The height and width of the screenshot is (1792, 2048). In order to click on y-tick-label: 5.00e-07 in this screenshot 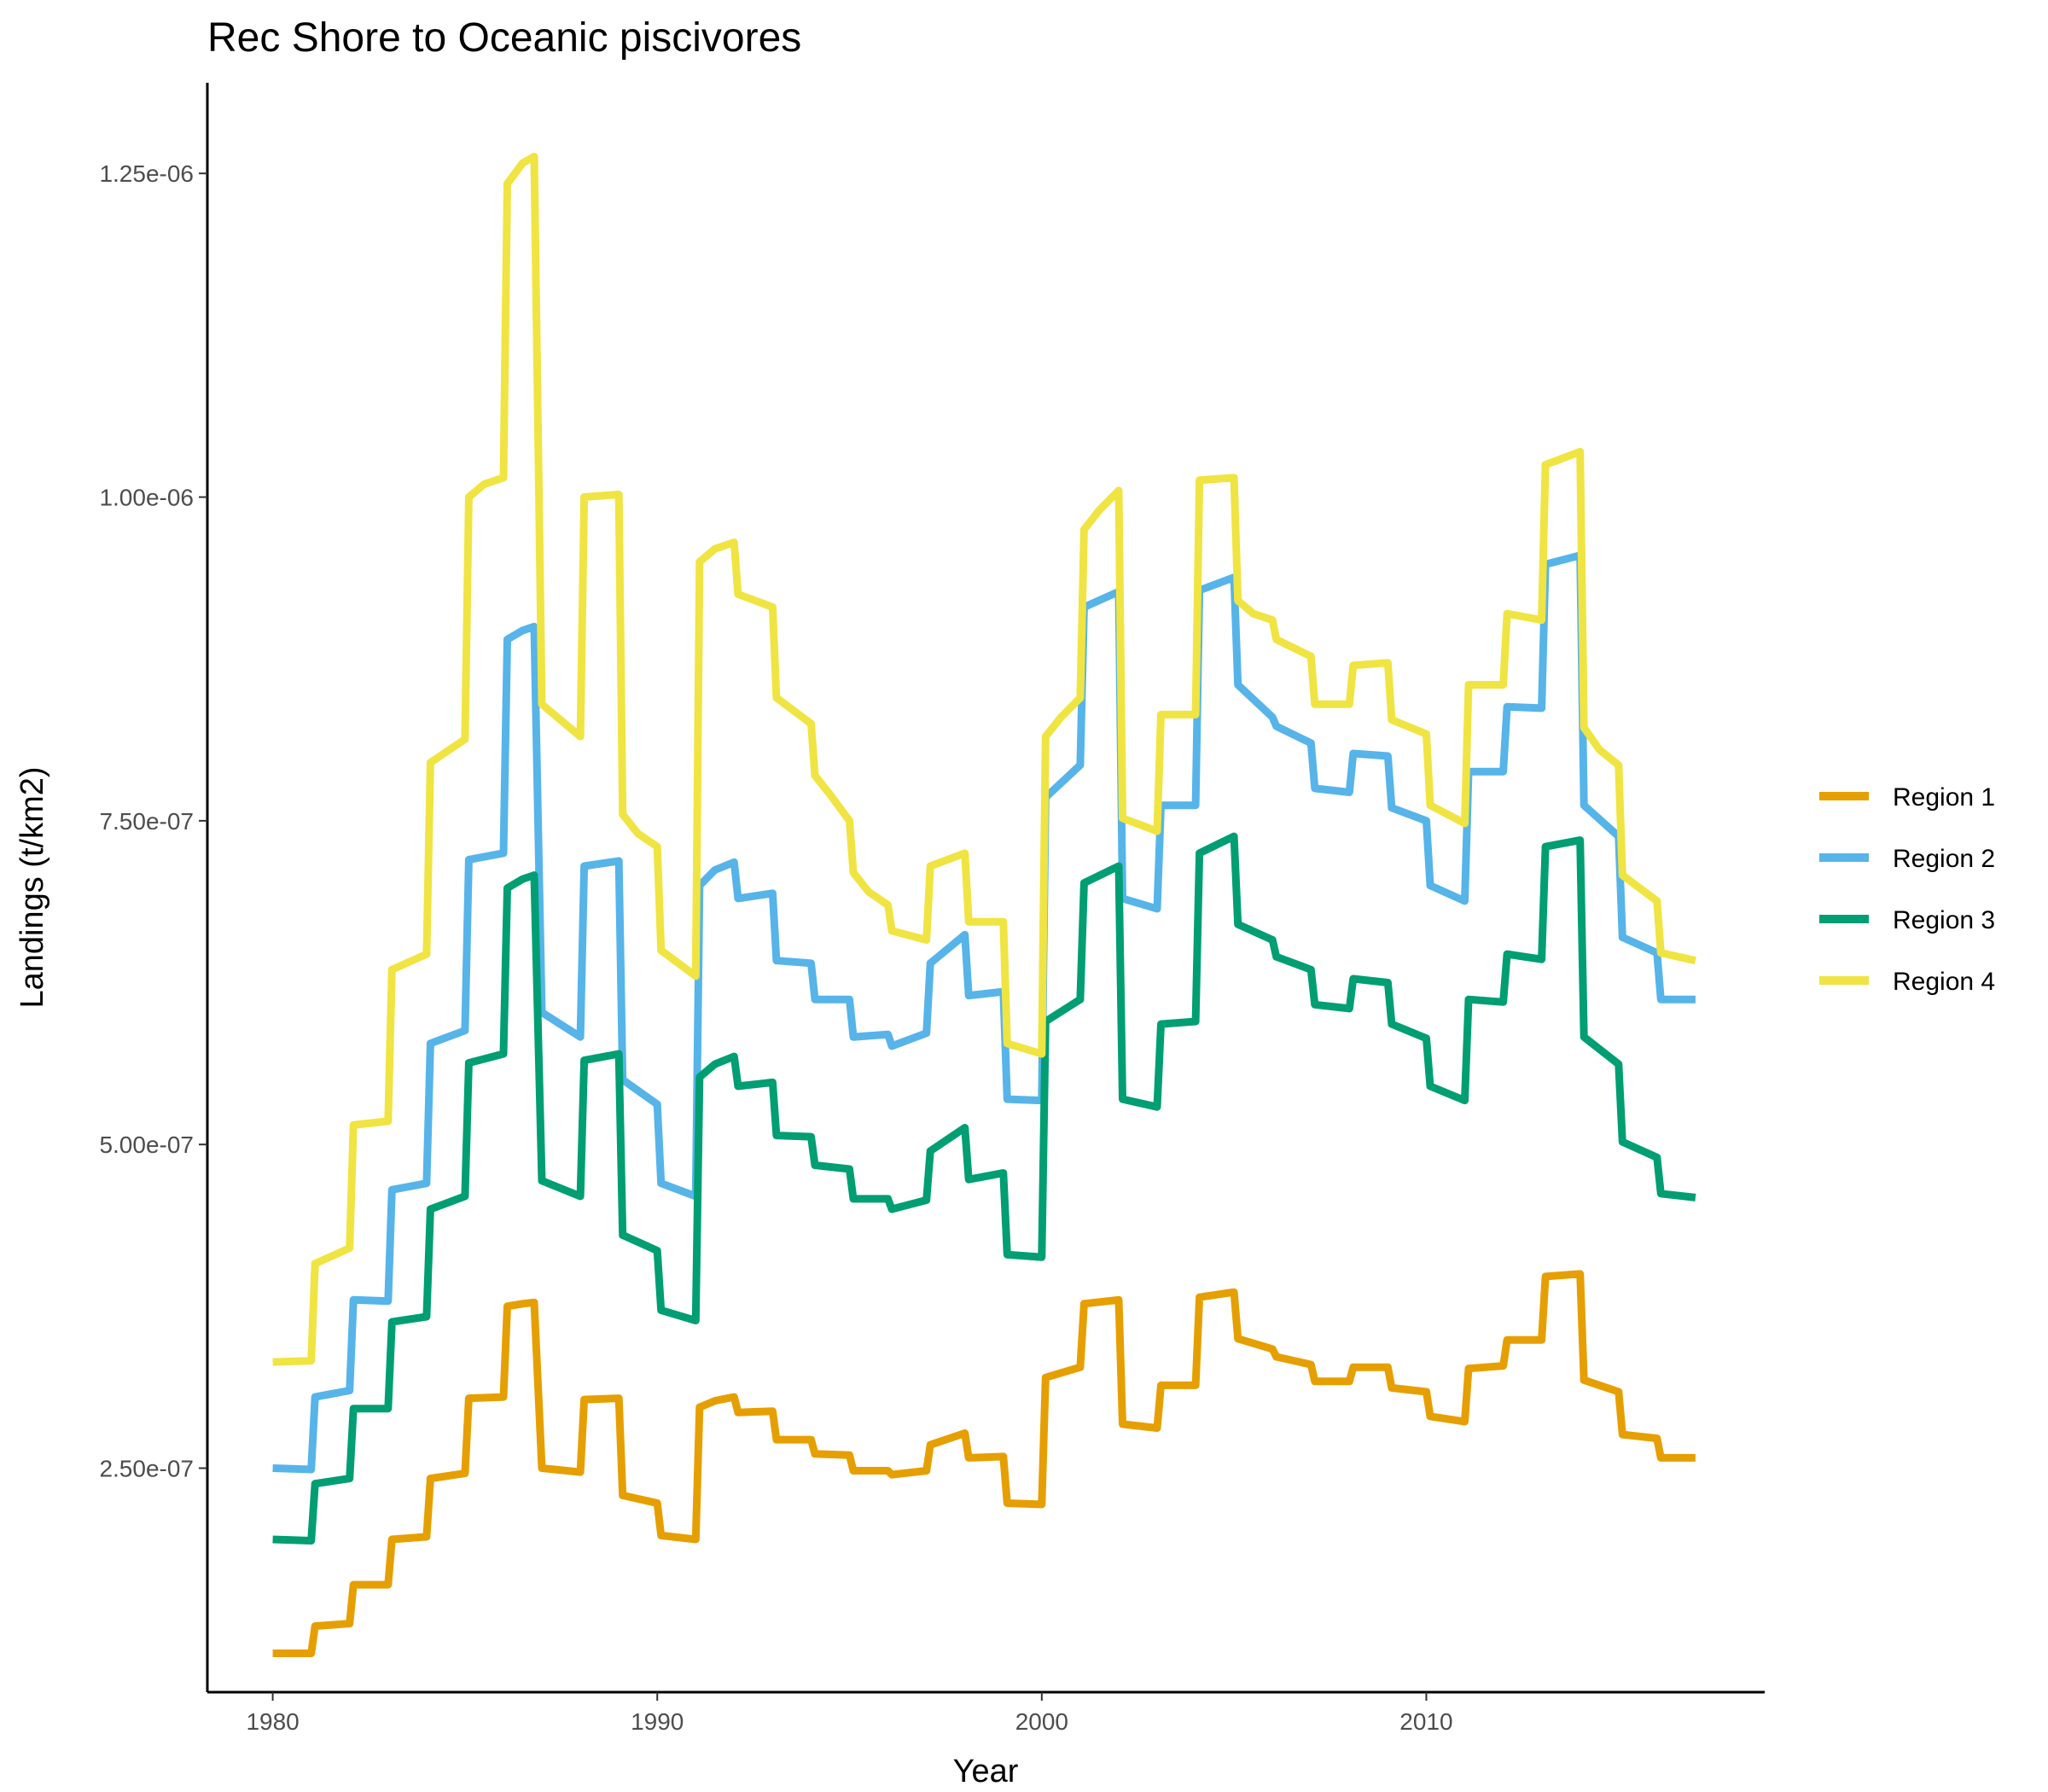, I will do `click(146, 1145)`.